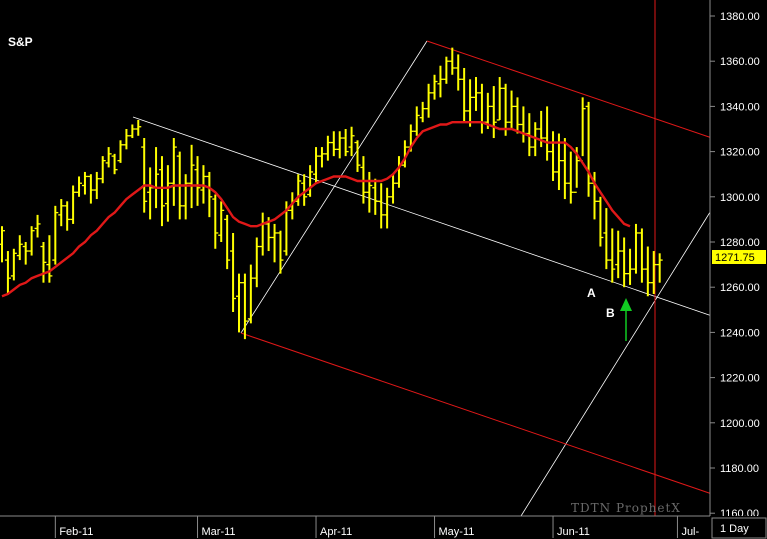 The image size is (767, 539). What do you see at coordinates (740, 107) in the screenshot?
I see `y-tick-label: 1340.00` at bounding box center [740, 107].